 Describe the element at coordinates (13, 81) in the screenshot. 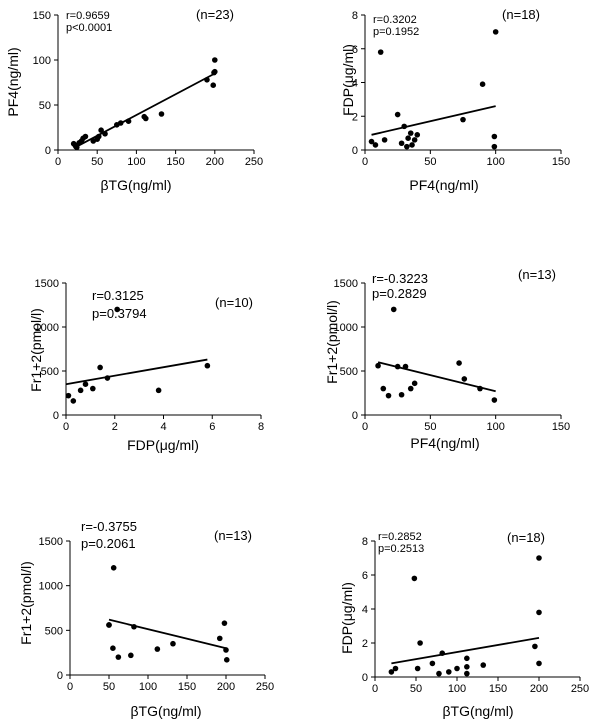

I see `panel-1-y-axis-label: PF4(ng/ml)` at that location.